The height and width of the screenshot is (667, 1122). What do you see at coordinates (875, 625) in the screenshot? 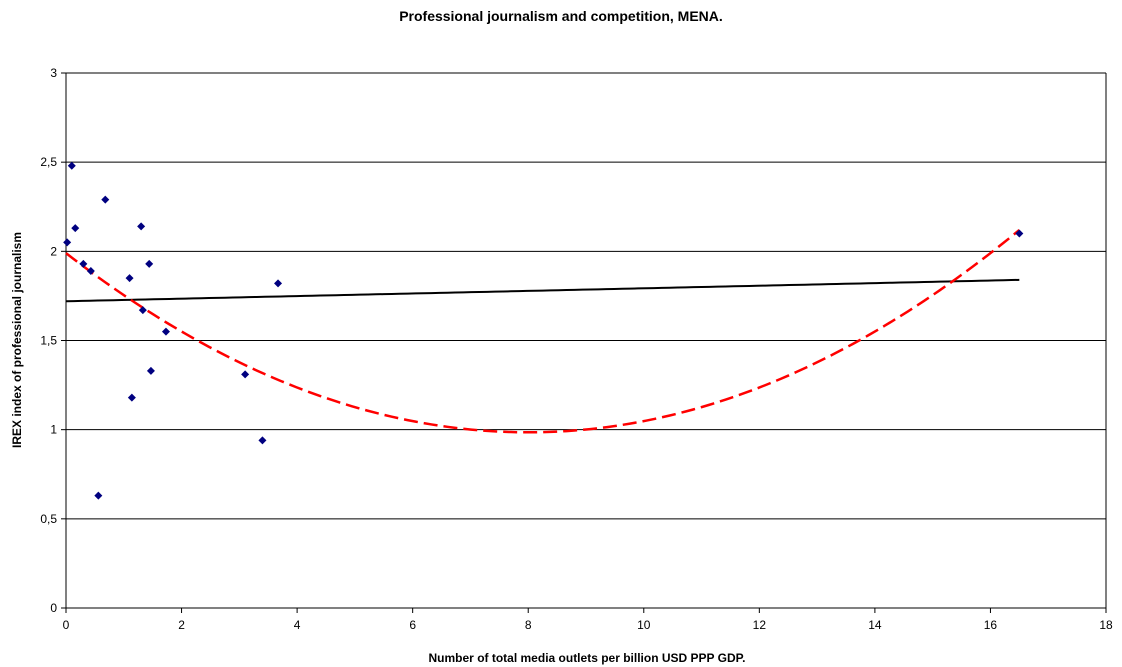
I see `x-tick-label-7: 14` at bounding box center [875, 625].